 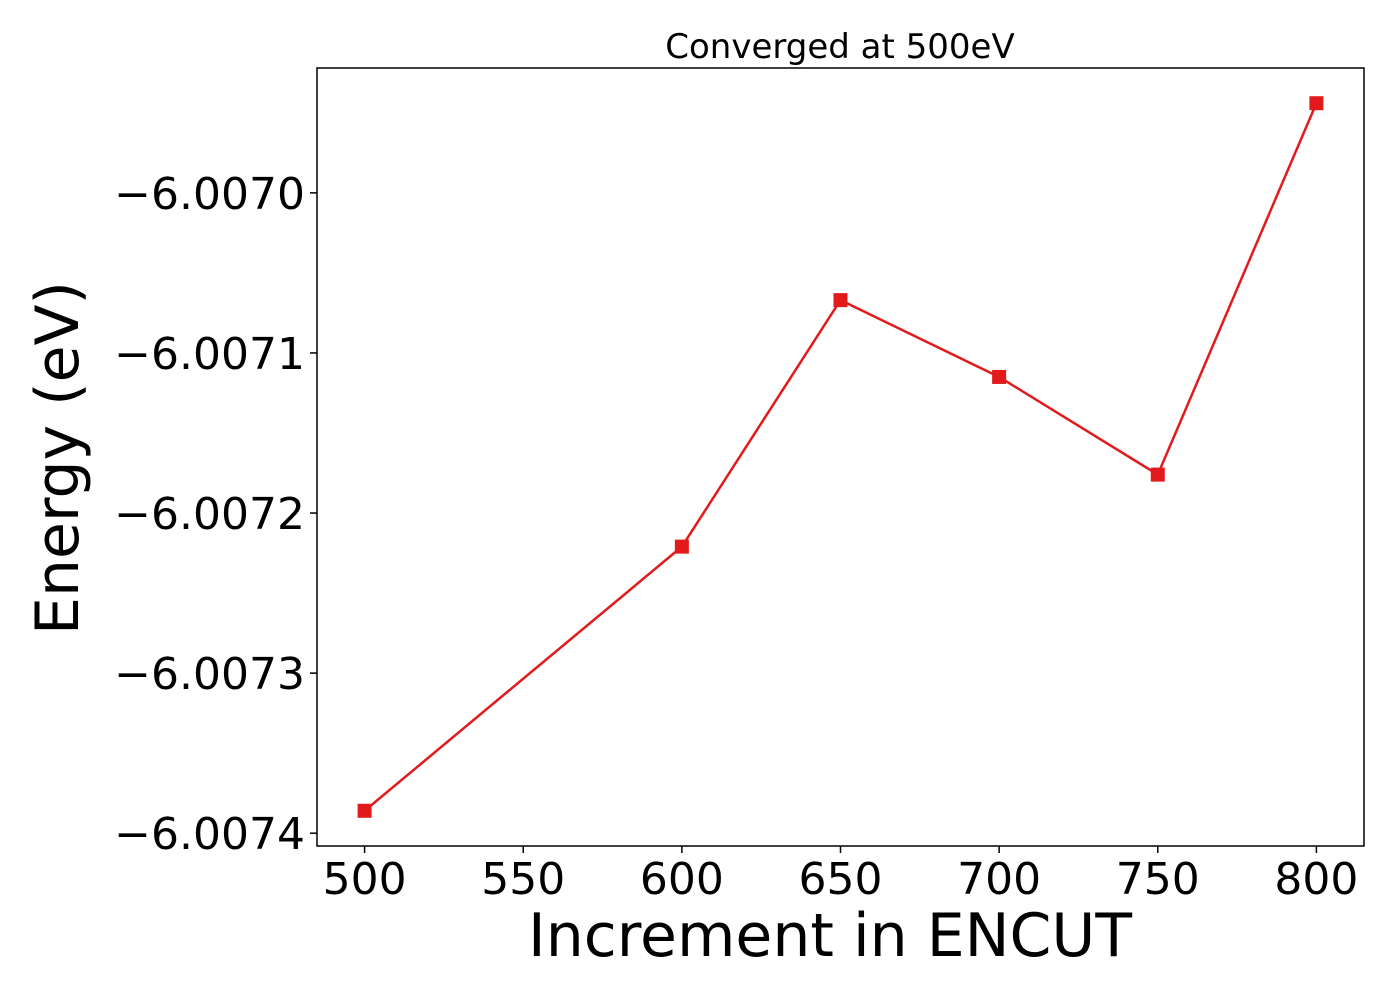 I want to click on y-tick-label: −6.0074, so click(x=209, y=834).